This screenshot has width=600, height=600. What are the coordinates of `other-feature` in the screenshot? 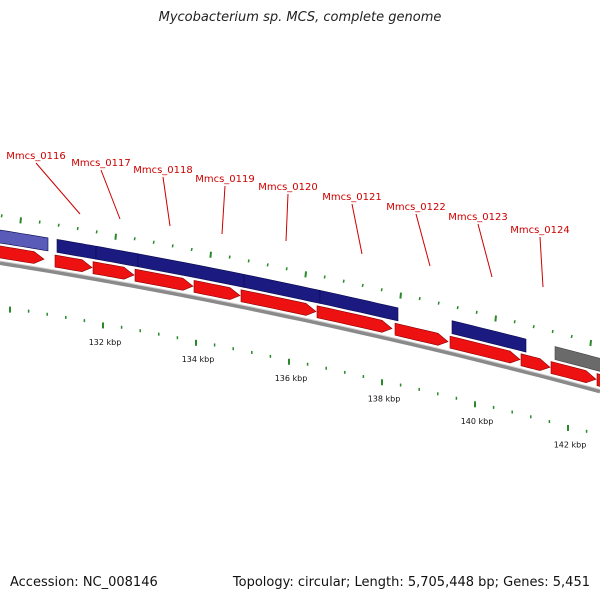 It's located at (577, 359).